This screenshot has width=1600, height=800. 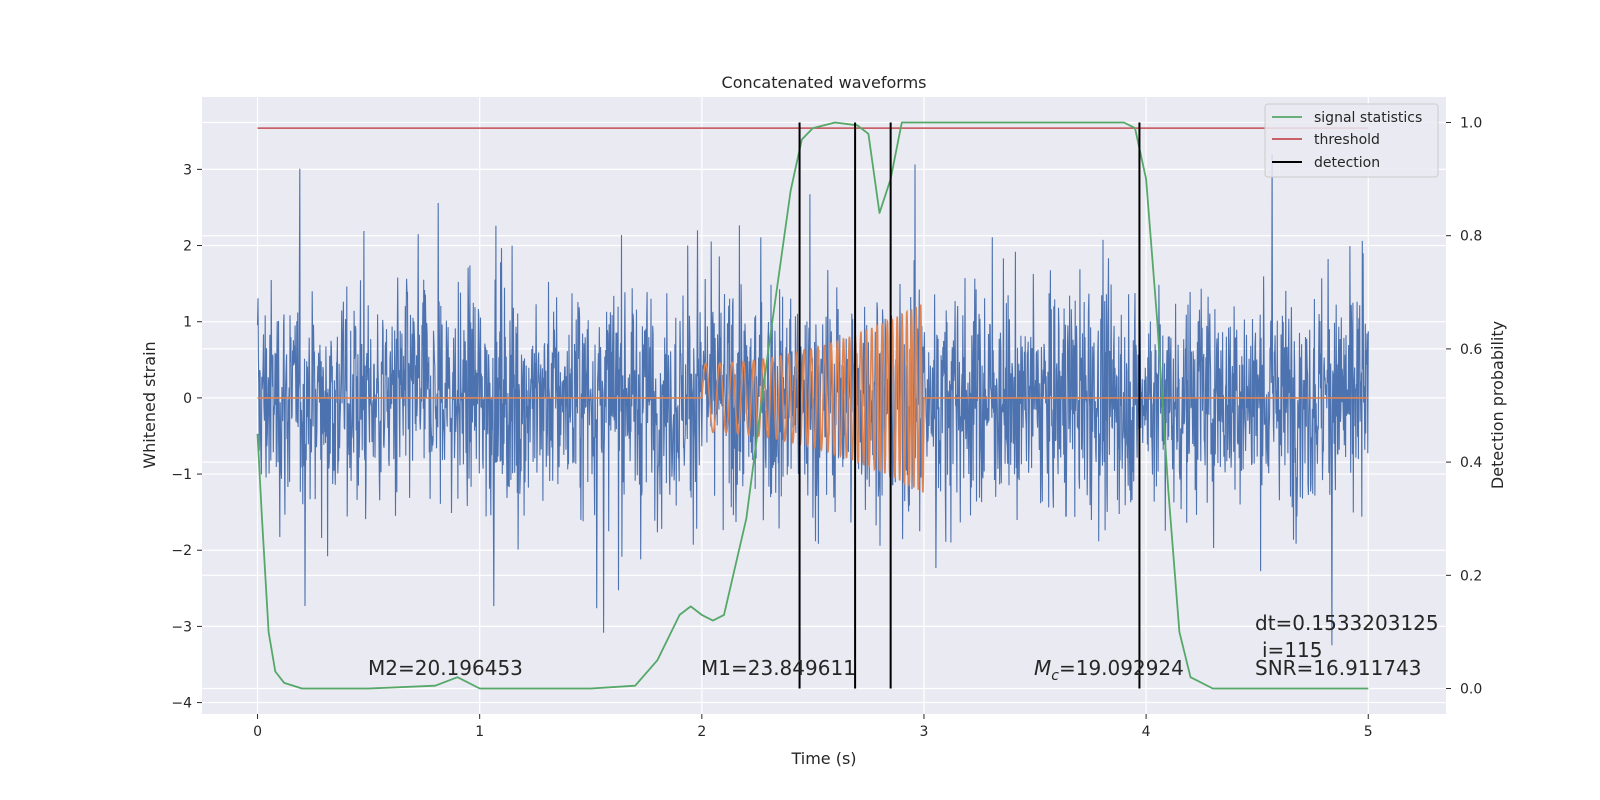 What do you see at coordinates (1368, 732) in the screenshot?
I see `x-tick-label: 5` at bounding box center [1368, 732].